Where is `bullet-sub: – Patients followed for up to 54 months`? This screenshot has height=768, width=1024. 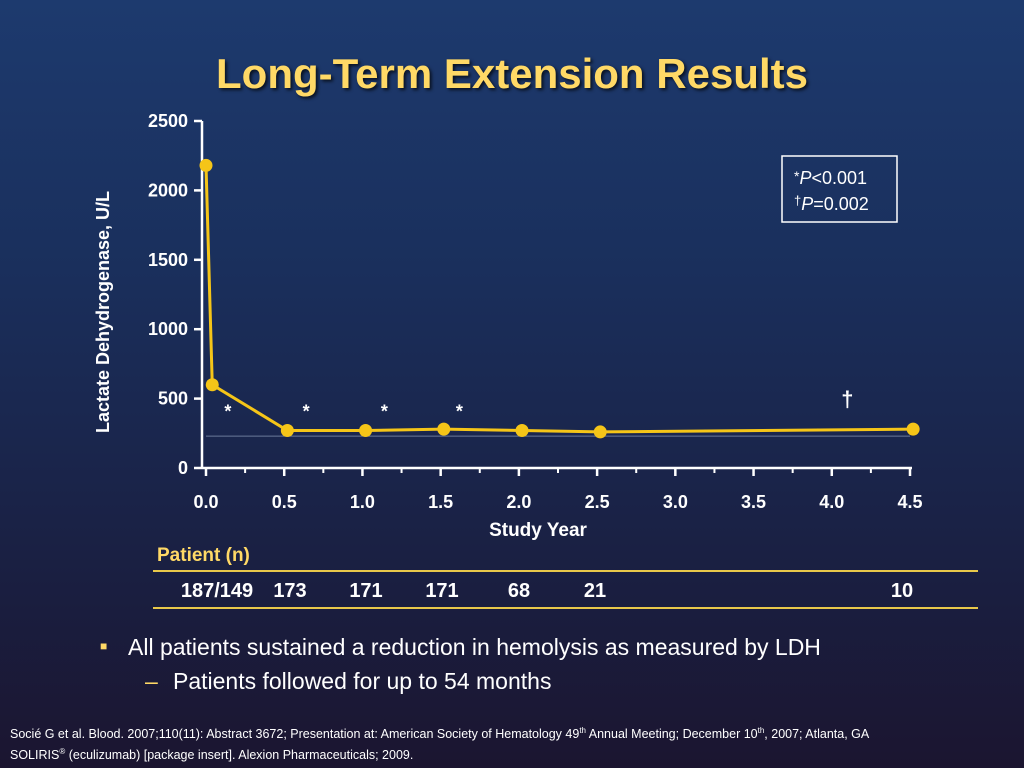 bullet-sub: – Patients followed for up to 54 months is located at coordinates (348, 681).